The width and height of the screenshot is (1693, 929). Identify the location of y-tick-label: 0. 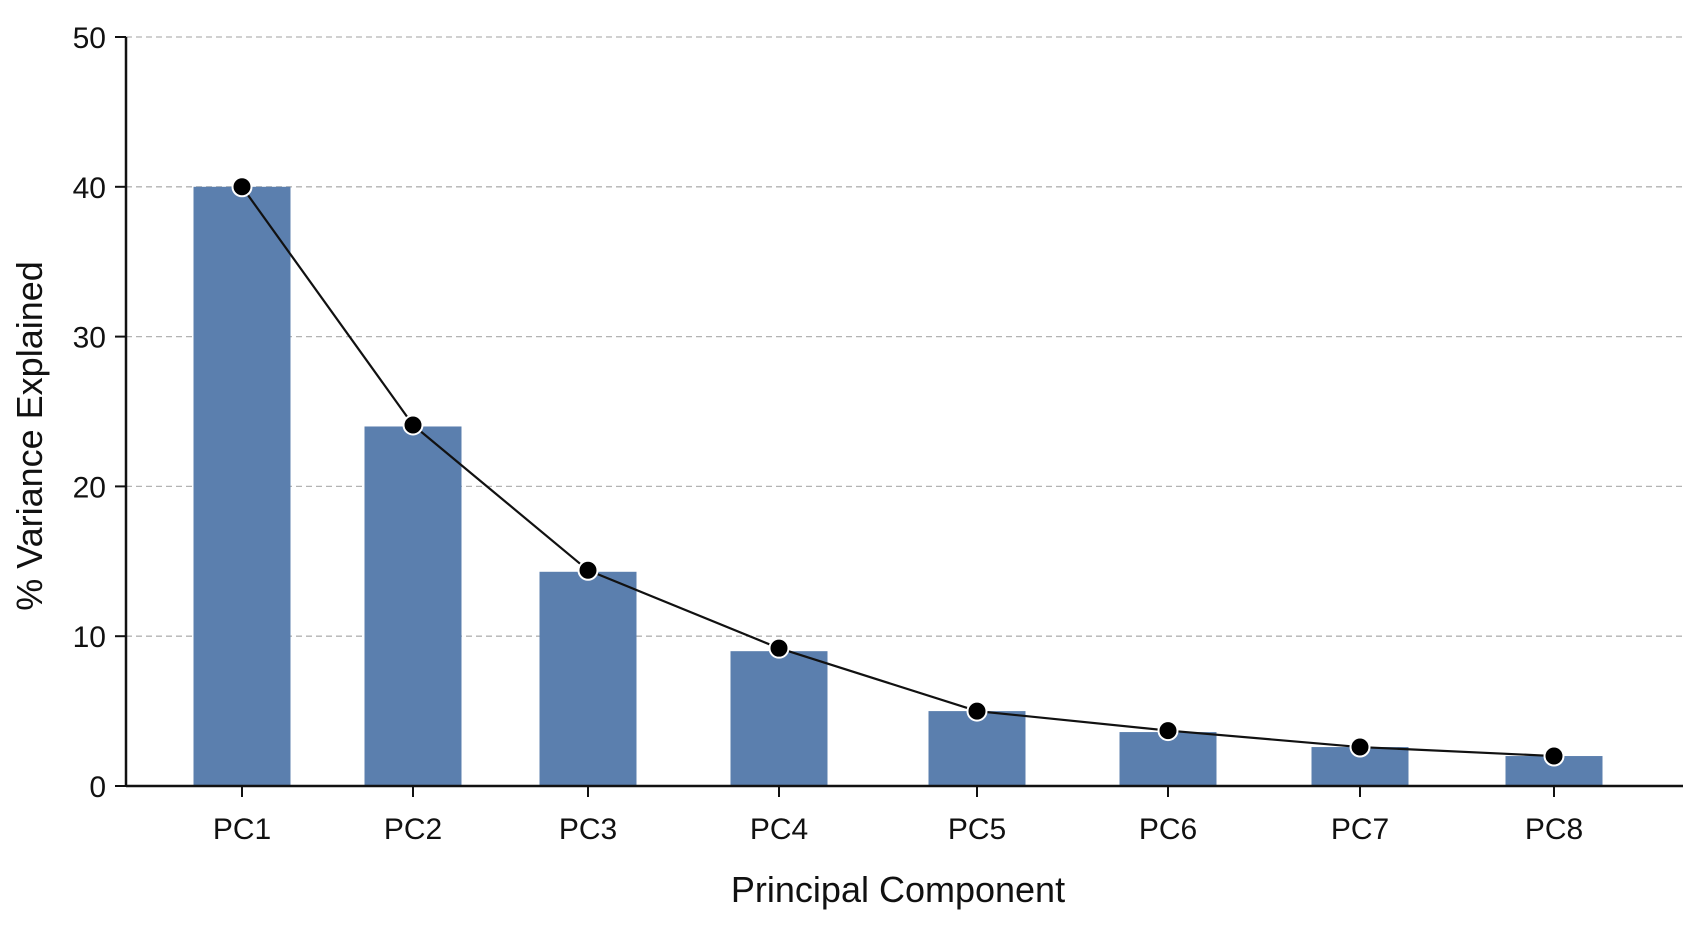
(97, 787).